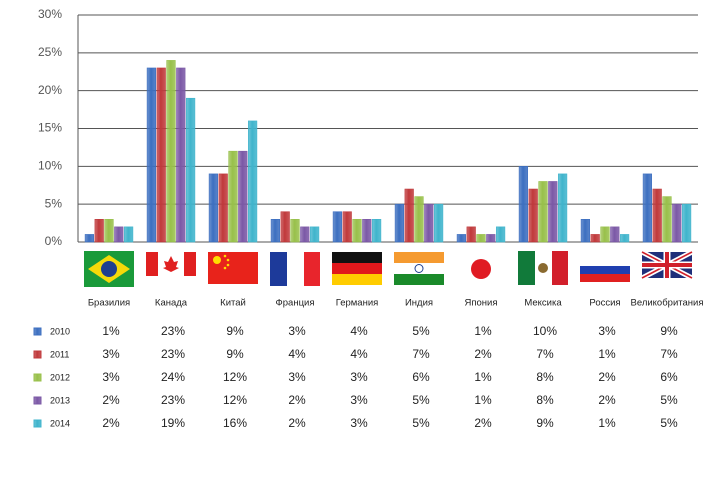 This screenshot has width=703, height=480. Describe the element at coordinates (235, 423) in the screenshot. I see `value-label: 16%` at that location.